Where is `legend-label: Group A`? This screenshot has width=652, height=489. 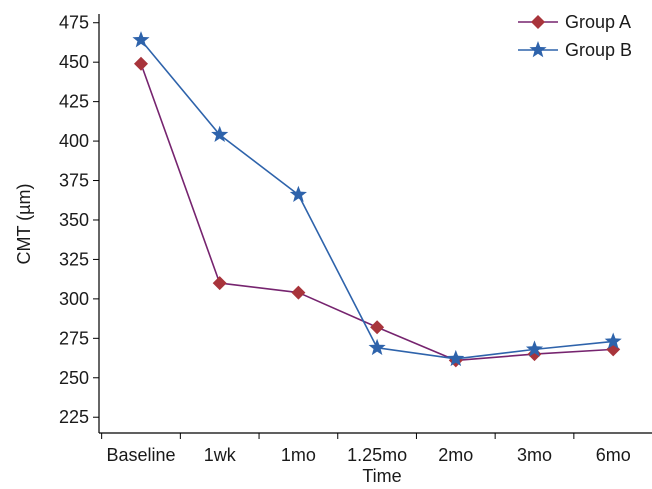
legend-label: Group A is located at coordinates (598, 22).